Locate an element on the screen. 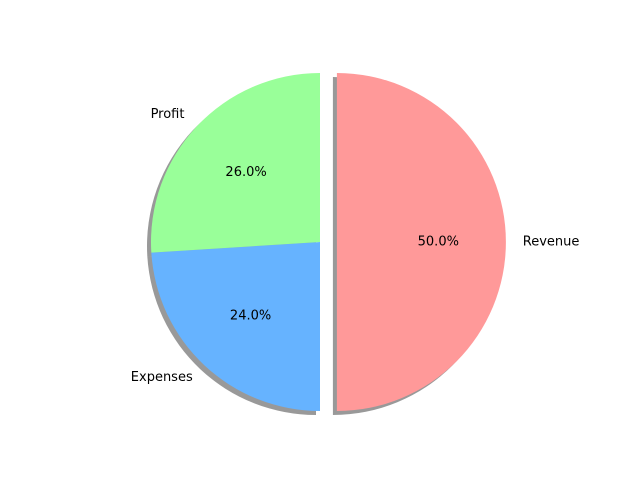 This screenshot has width=640, height=484. pie-slice-expenses is located at coordinates (235, 326).